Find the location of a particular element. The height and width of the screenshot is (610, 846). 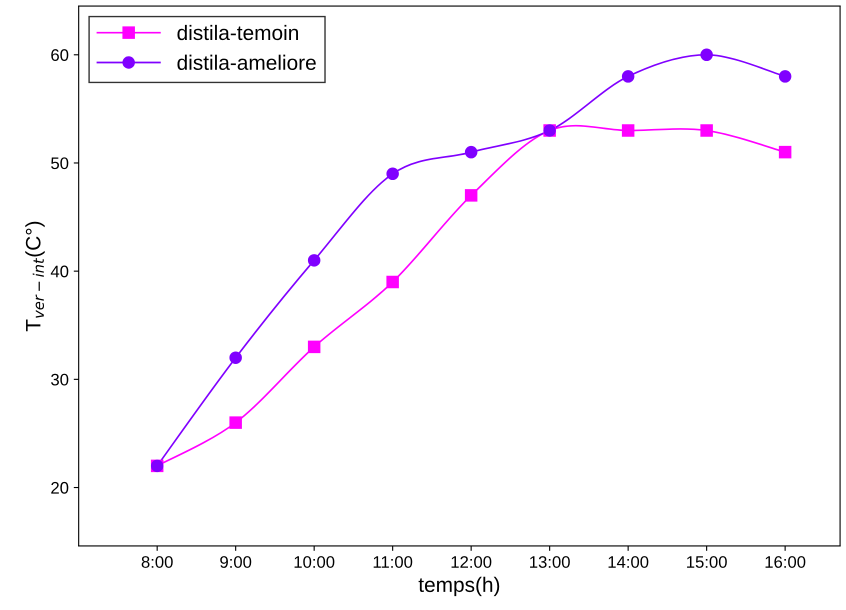

x-tick-label: 15:00 is located at coordinates (707, 562).